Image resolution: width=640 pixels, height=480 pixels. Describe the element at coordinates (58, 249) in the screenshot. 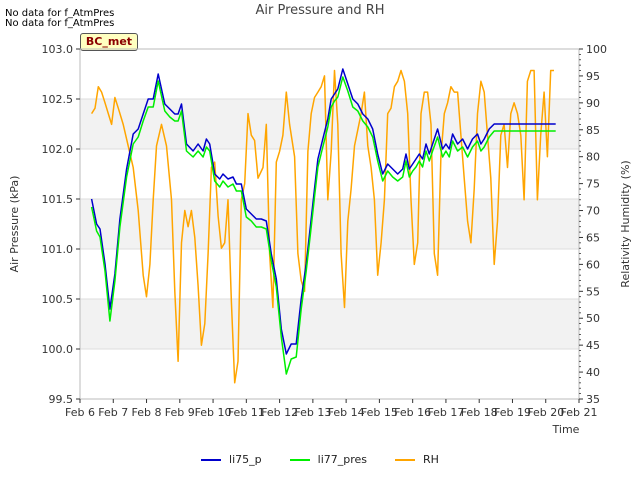

I see `y-tick-label: 101.0` at that location.